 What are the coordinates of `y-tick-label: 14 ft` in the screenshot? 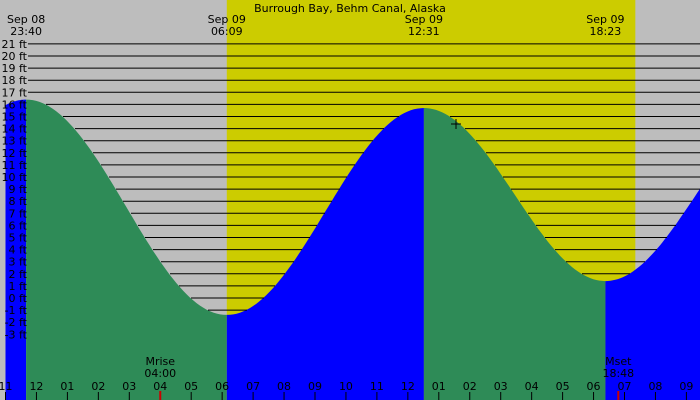 It's located at (15, 129).